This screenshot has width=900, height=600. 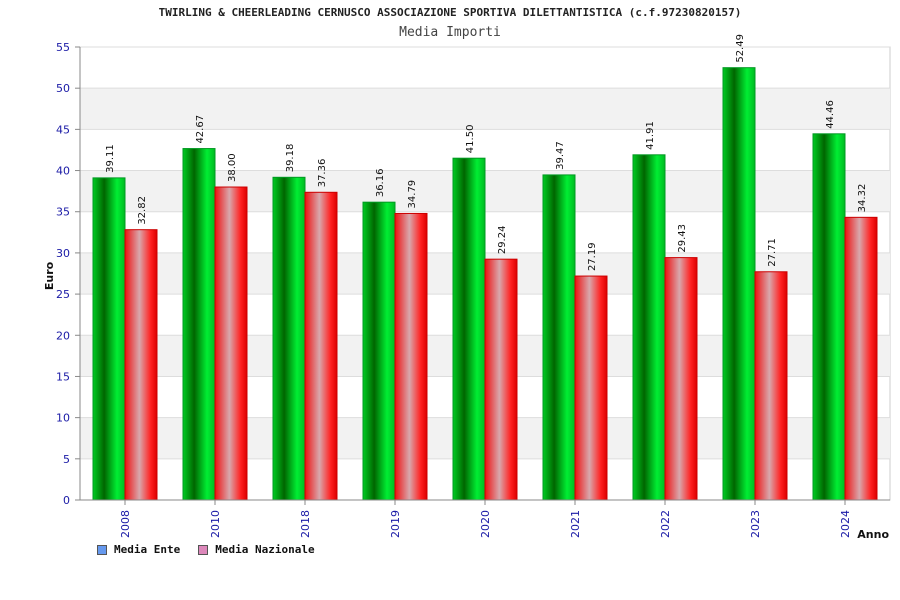 What do you see at coordinates (771, 386) in the screenshot?
I see `bar-media-nazionale-2023` at bounding box center [771, 386].